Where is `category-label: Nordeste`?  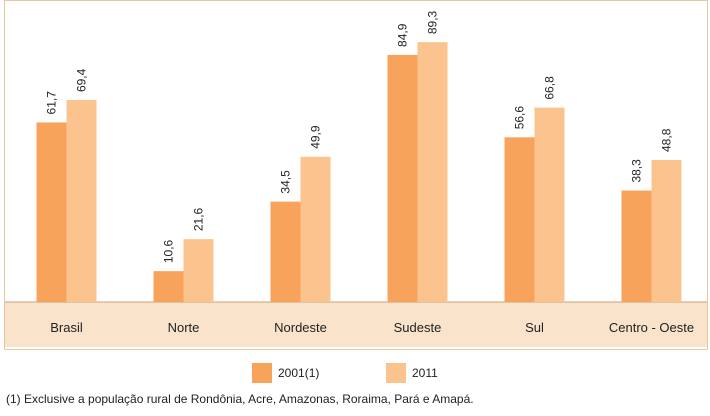 category-label: Nordeste is located at coordinates (300, 327).